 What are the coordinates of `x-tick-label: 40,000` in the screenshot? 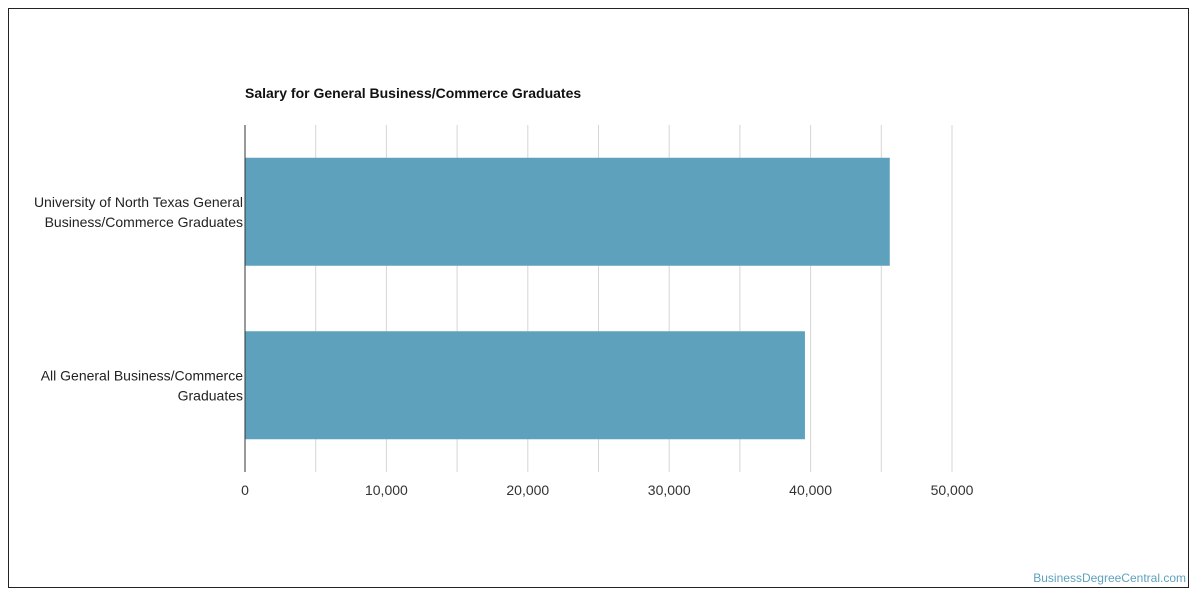 It's located at (810, 490).